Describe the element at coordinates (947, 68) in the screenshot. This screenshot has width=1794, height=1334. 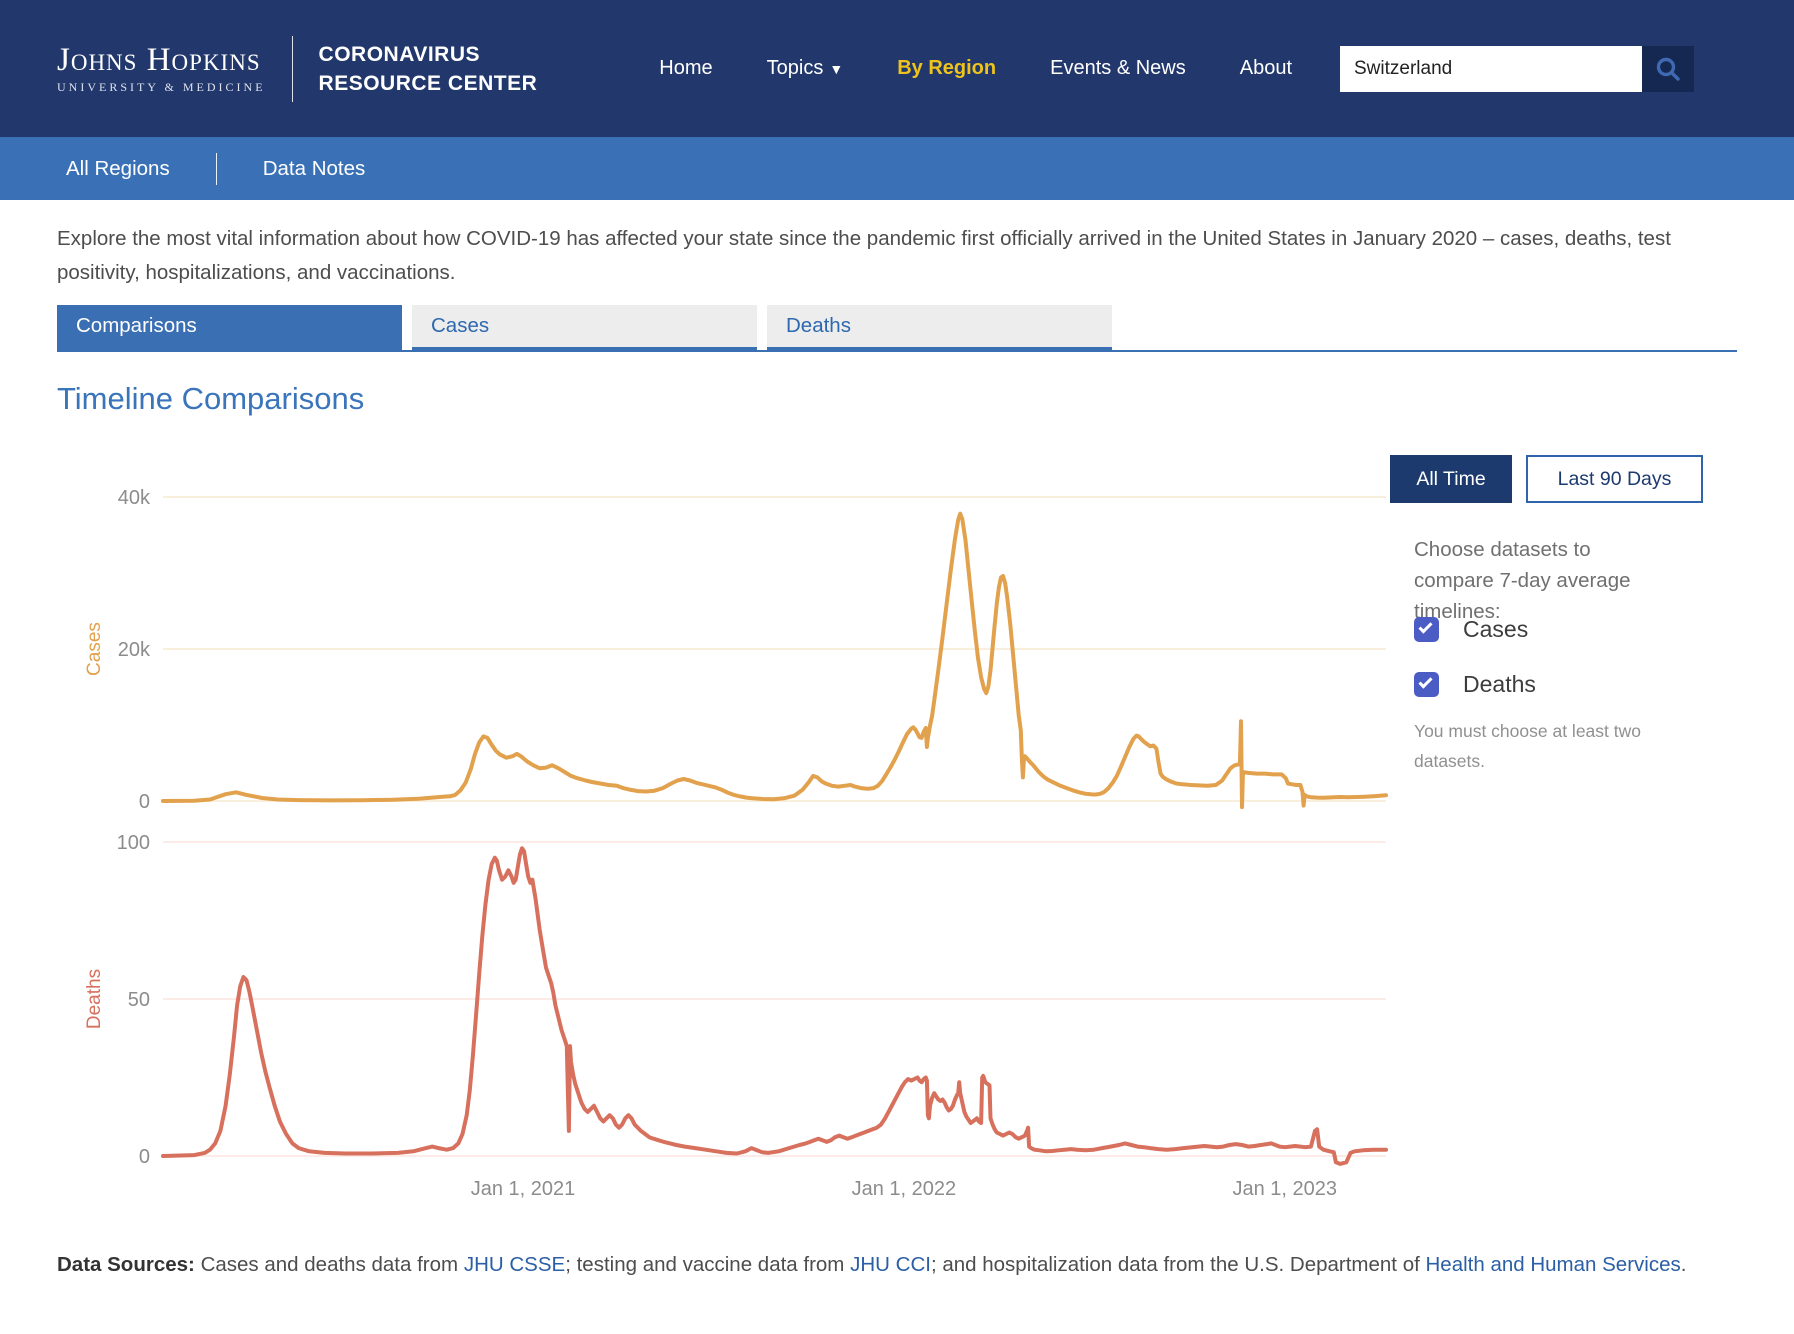
I see `nav-by-region: By Region` at that location.